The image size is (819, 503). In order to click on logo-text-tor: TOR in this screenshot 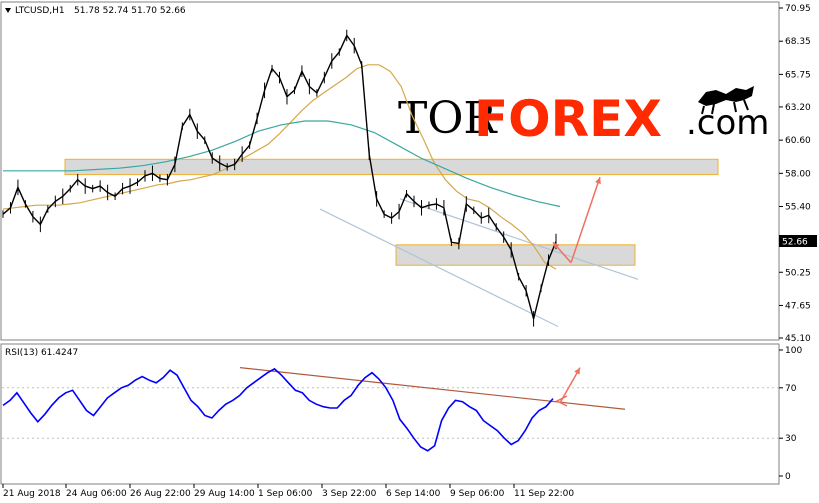, I will do `click(448, 118)`.